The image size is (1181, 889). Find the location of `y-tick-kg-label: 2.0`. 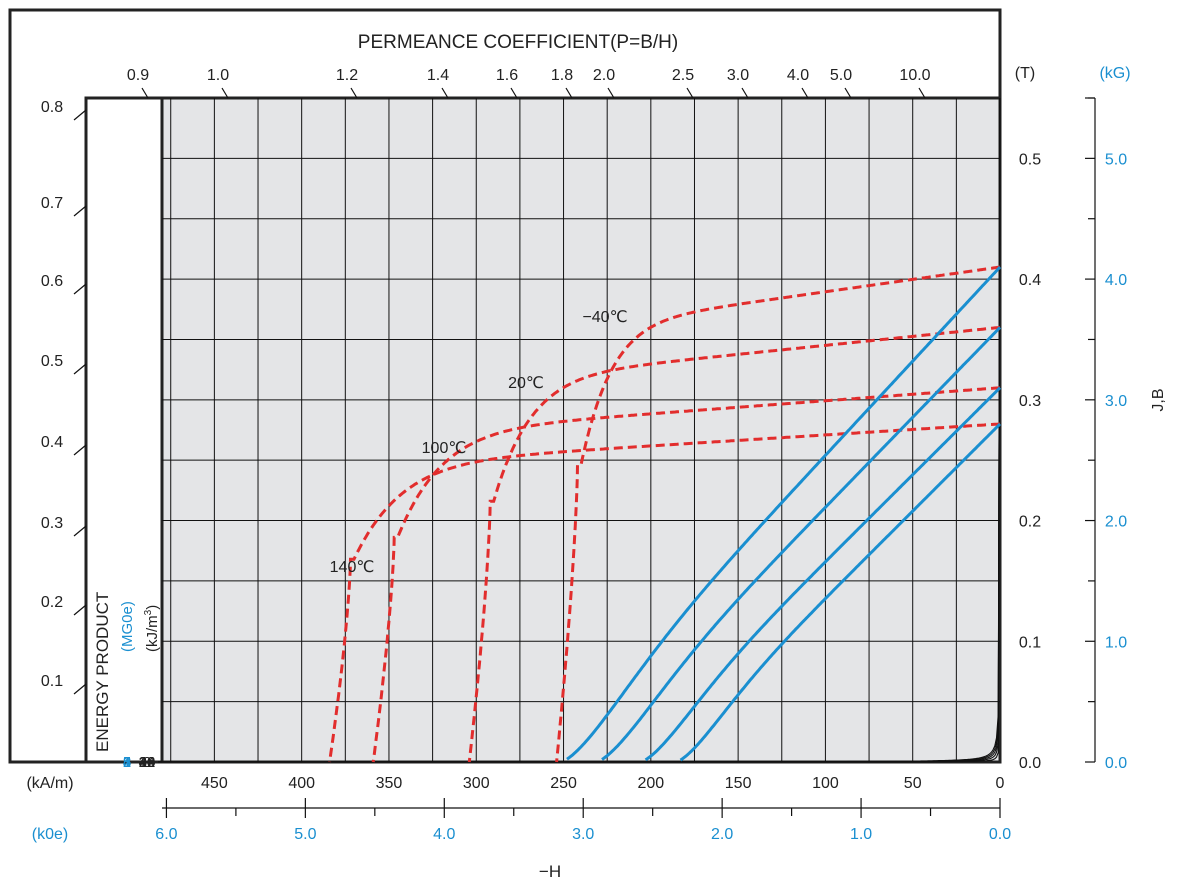

y-tick-kg-label: 2.0 is located at coordinates (1116, 522).